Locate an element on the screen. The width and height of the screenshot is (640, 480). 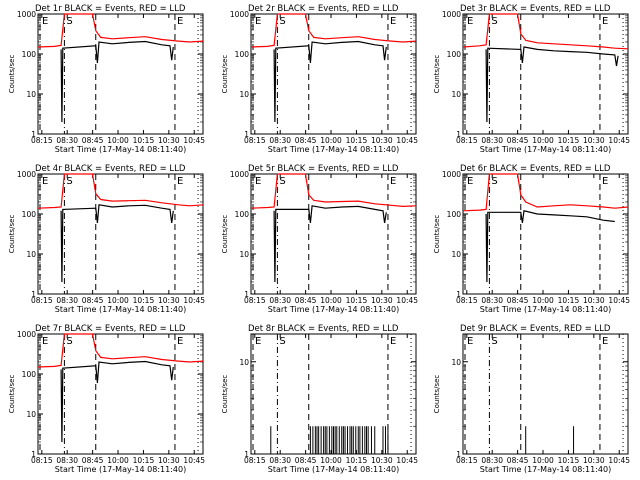
chart-title: Det 2r BLACK = Events, RED = LLD is located at coordinates (323, 9).